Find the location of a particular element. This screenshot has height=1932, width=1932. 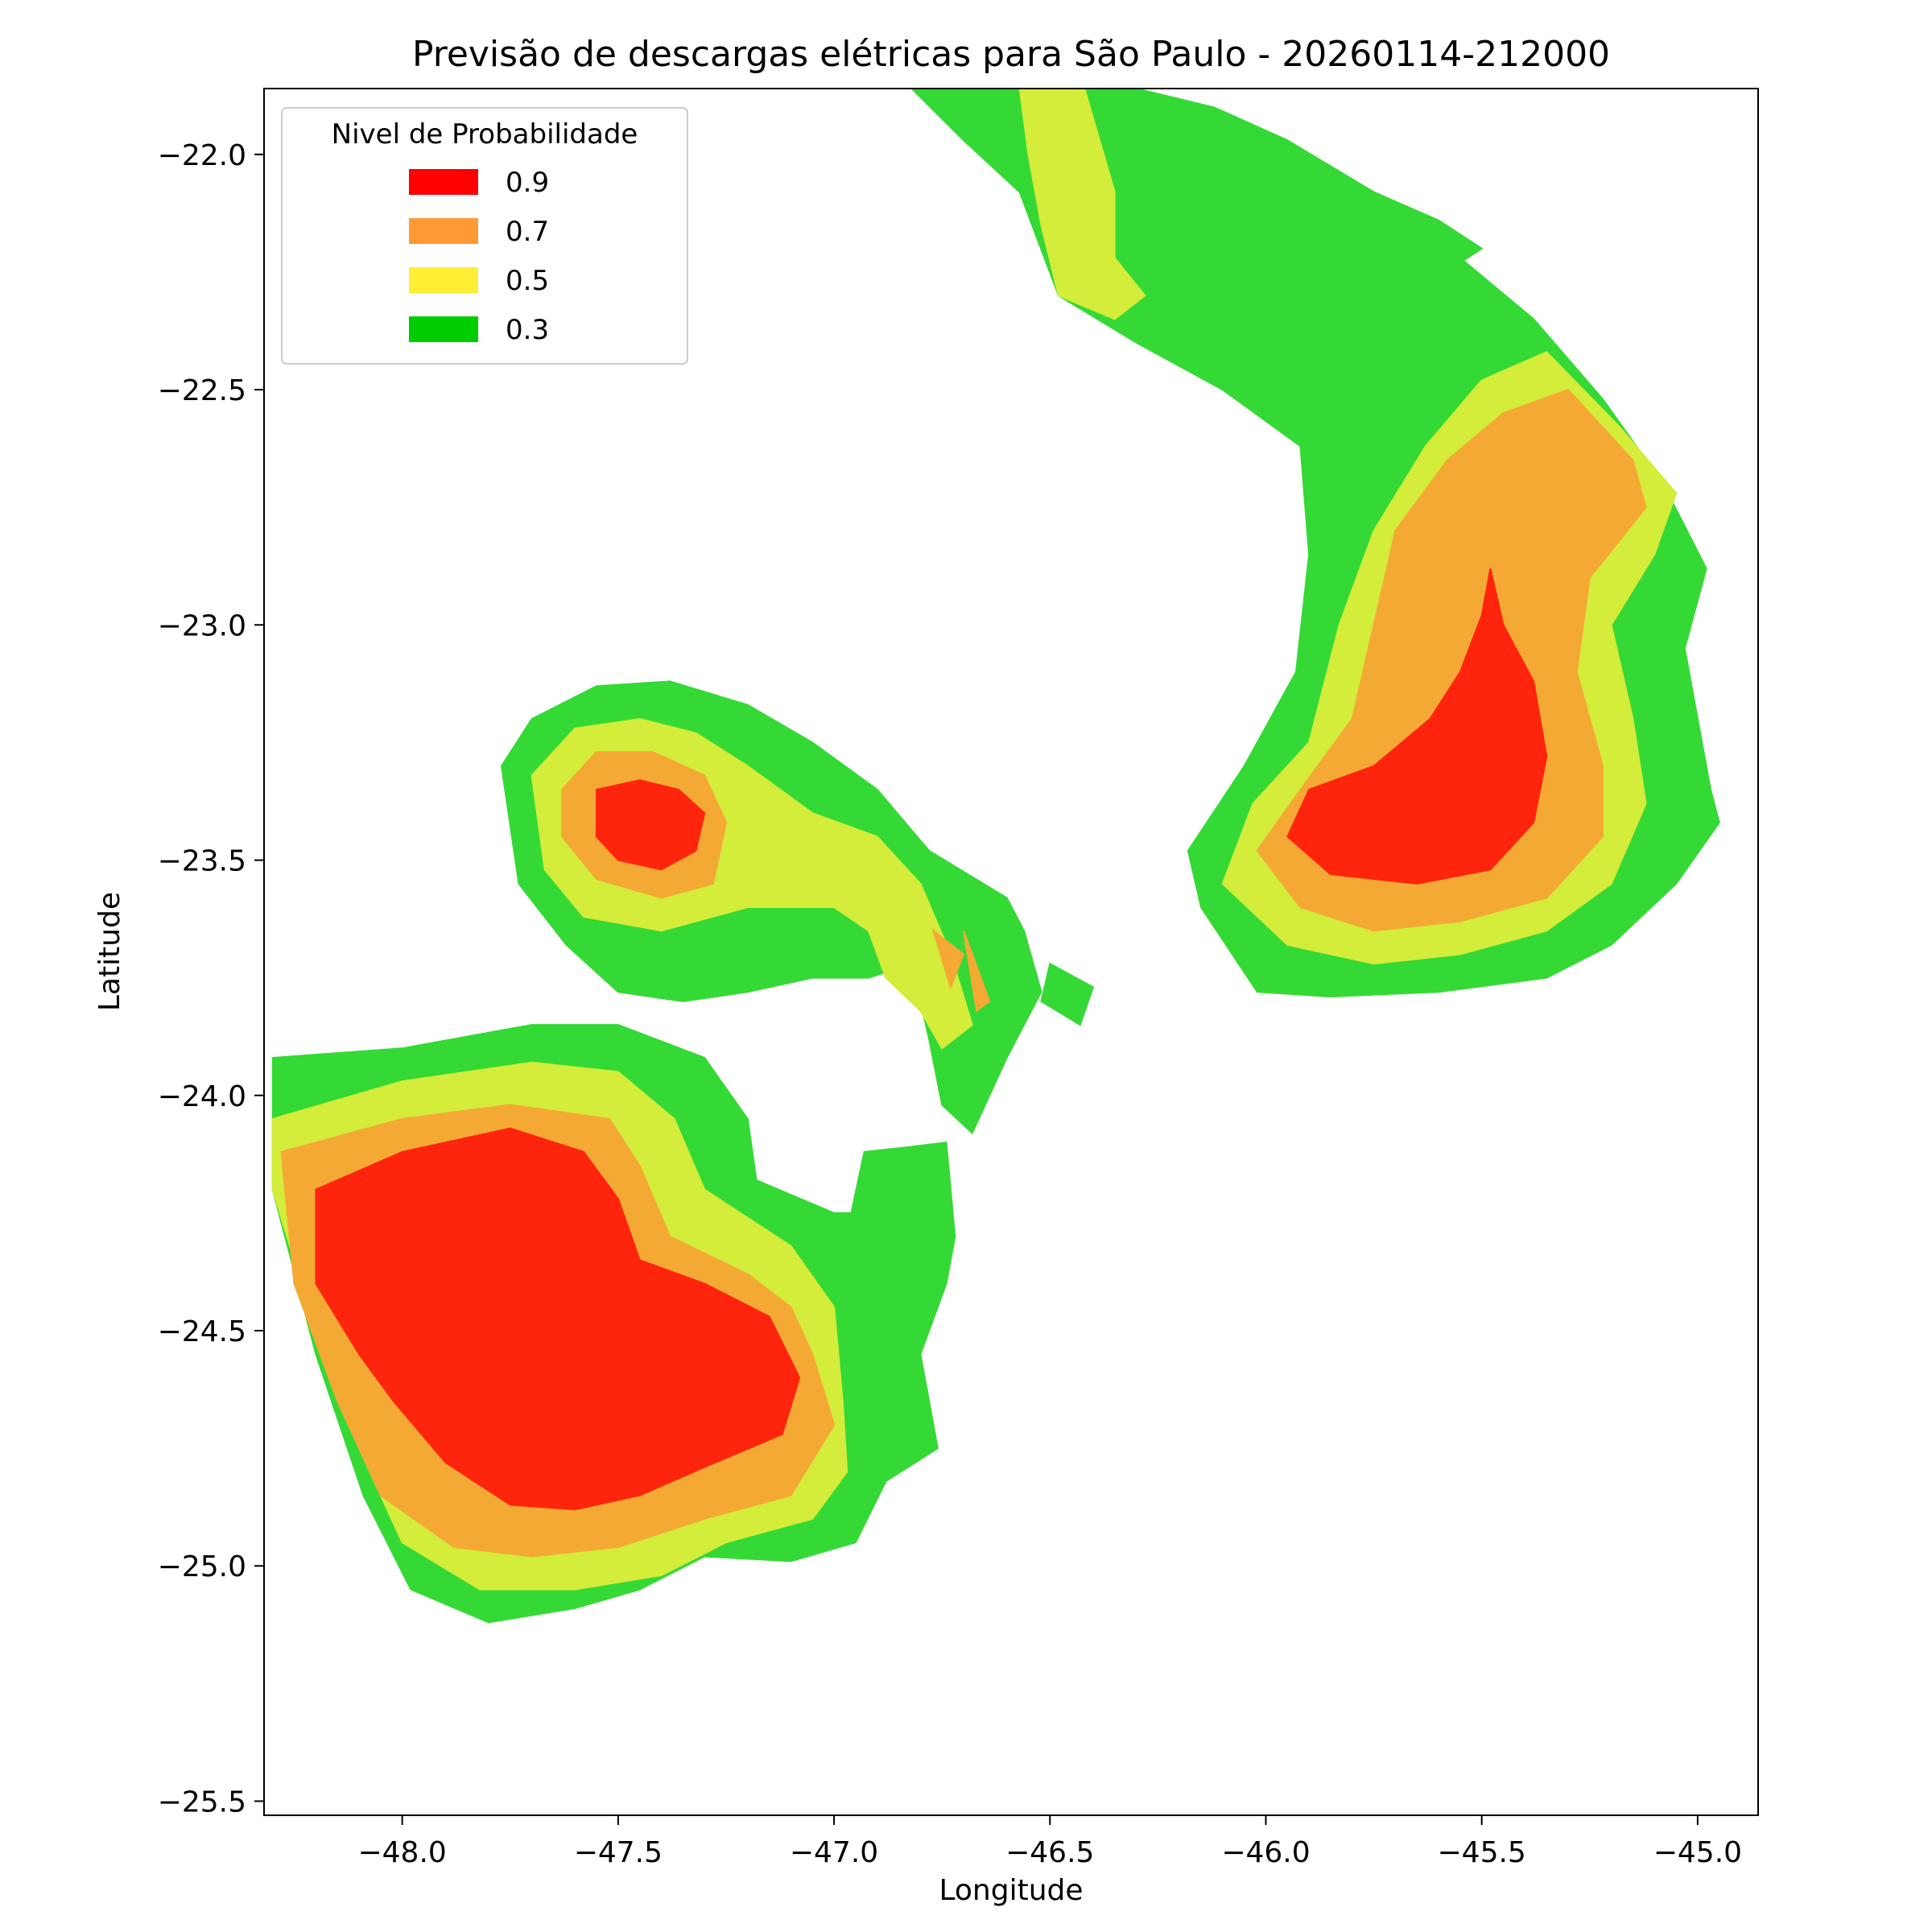

y-tick-label: −25.0 is located at coordinates (202, 1566).